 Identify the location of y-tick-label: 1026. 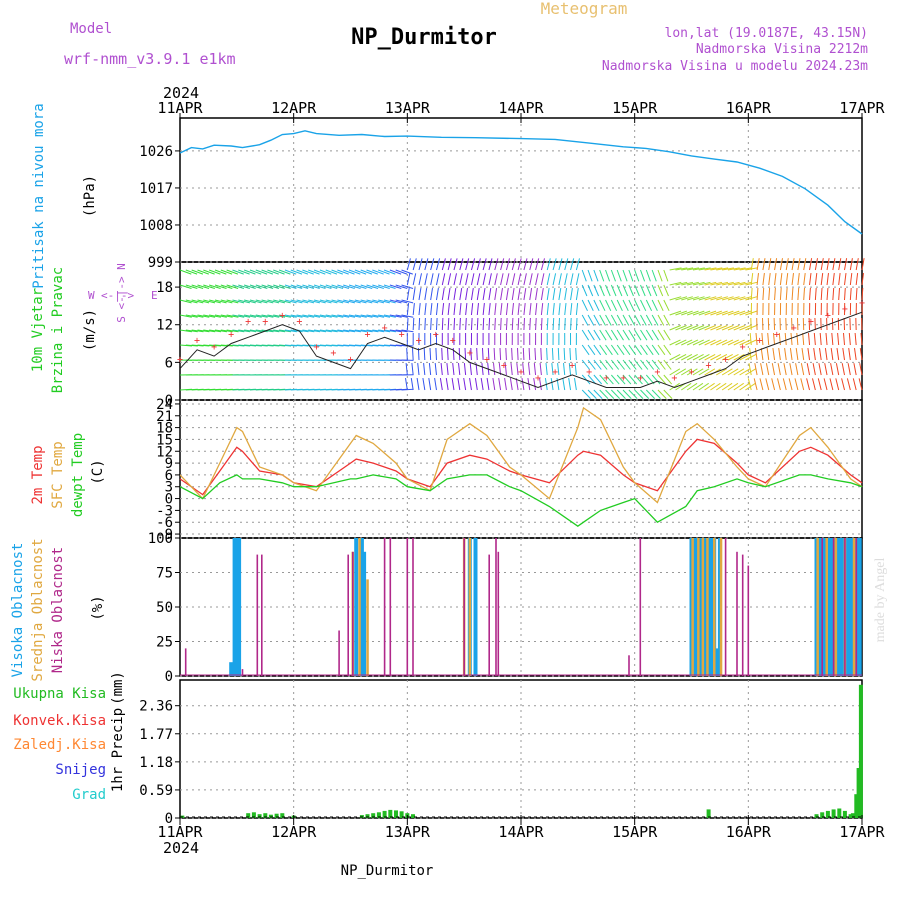
(156, 152).